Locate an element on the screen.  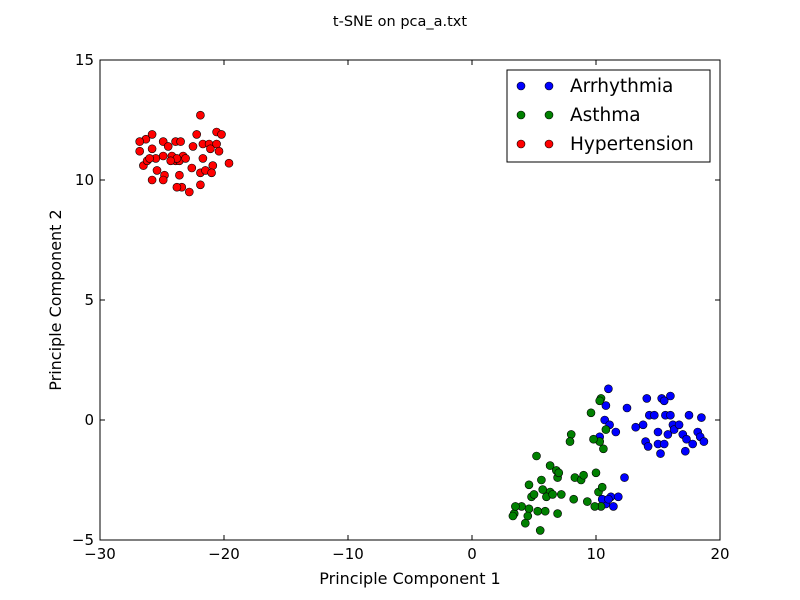
legend-label: Asthma is located at coordinates (605, 115).